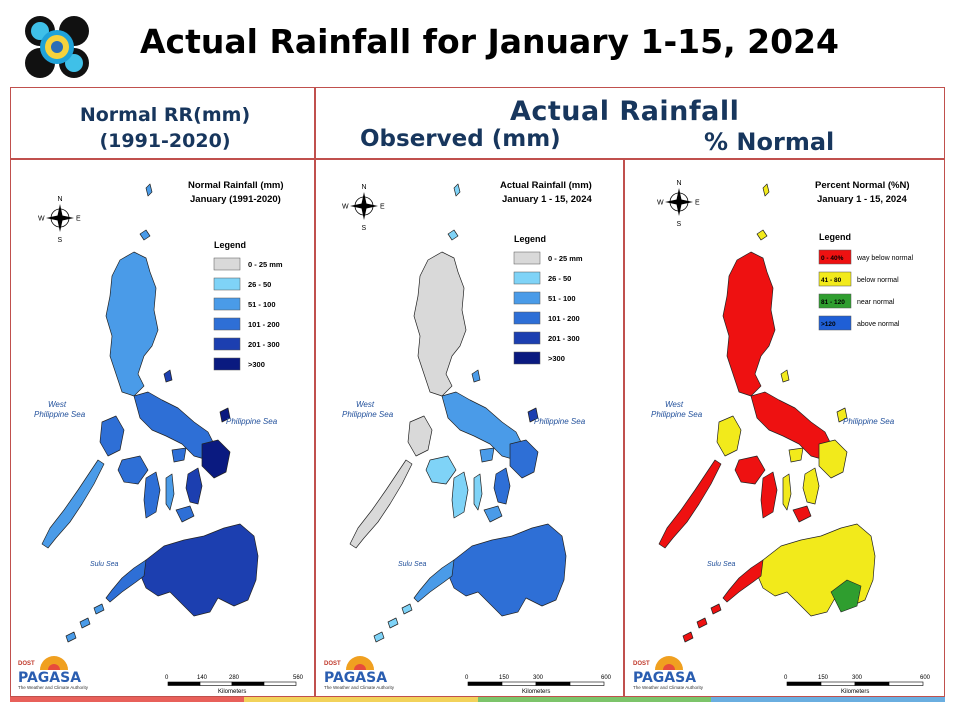 The width and height of the screenshot is (960, 720). I want to click on sea-label-west-2: Philippine Sea, so click(677, 414).